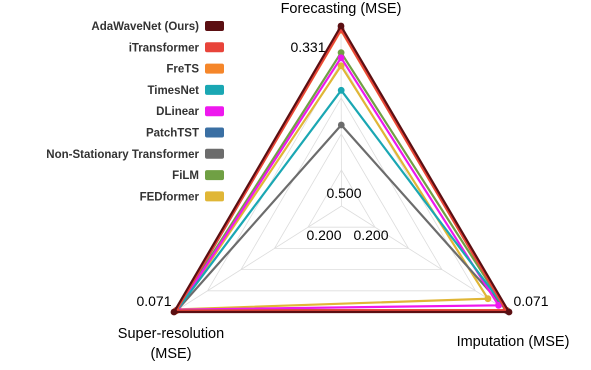 The image size is (591, 370). I want to click on legend-label: FreTS, so click(182, 70).